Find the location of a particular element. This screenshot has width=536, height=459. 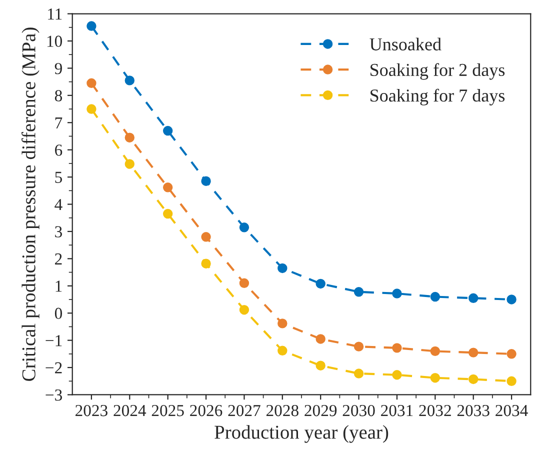

y-tick-label: −2 is located at coordinates (54, 368).